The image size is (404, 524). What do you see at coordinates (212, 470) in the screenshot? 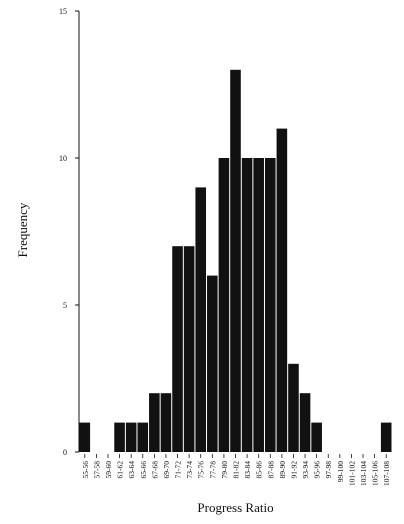
I see `x-tick-label: 77-78` at bounding box center [212, 470].